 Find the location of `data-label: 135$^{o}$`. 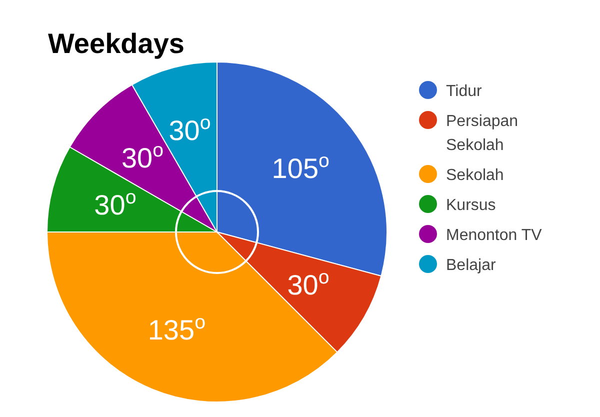

data-label: 135$^{o}$ is located at coordinates (177, 328).